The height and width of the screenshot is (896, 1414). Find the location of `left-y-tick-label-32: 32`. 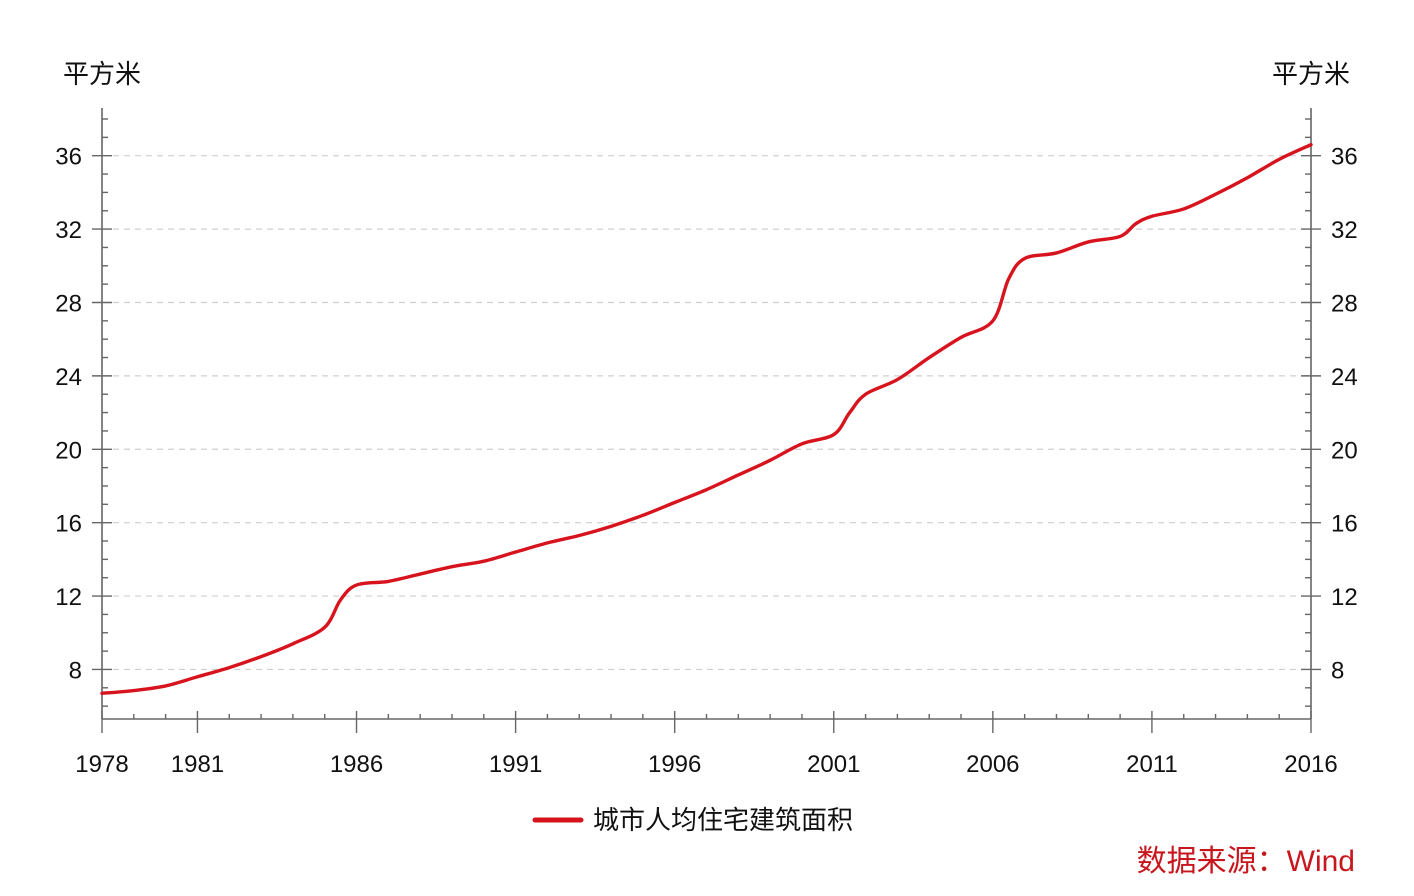

left-y-tick-label-32: 32 is located at coordinates (68, 230).